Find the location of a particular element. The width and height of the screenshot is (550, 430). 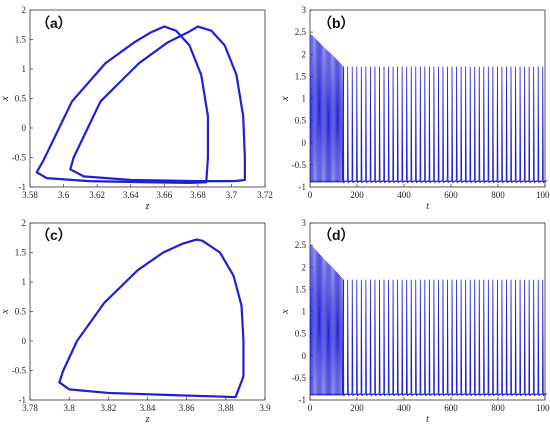

y-axis-label: x is located at coordinates (285, 312).